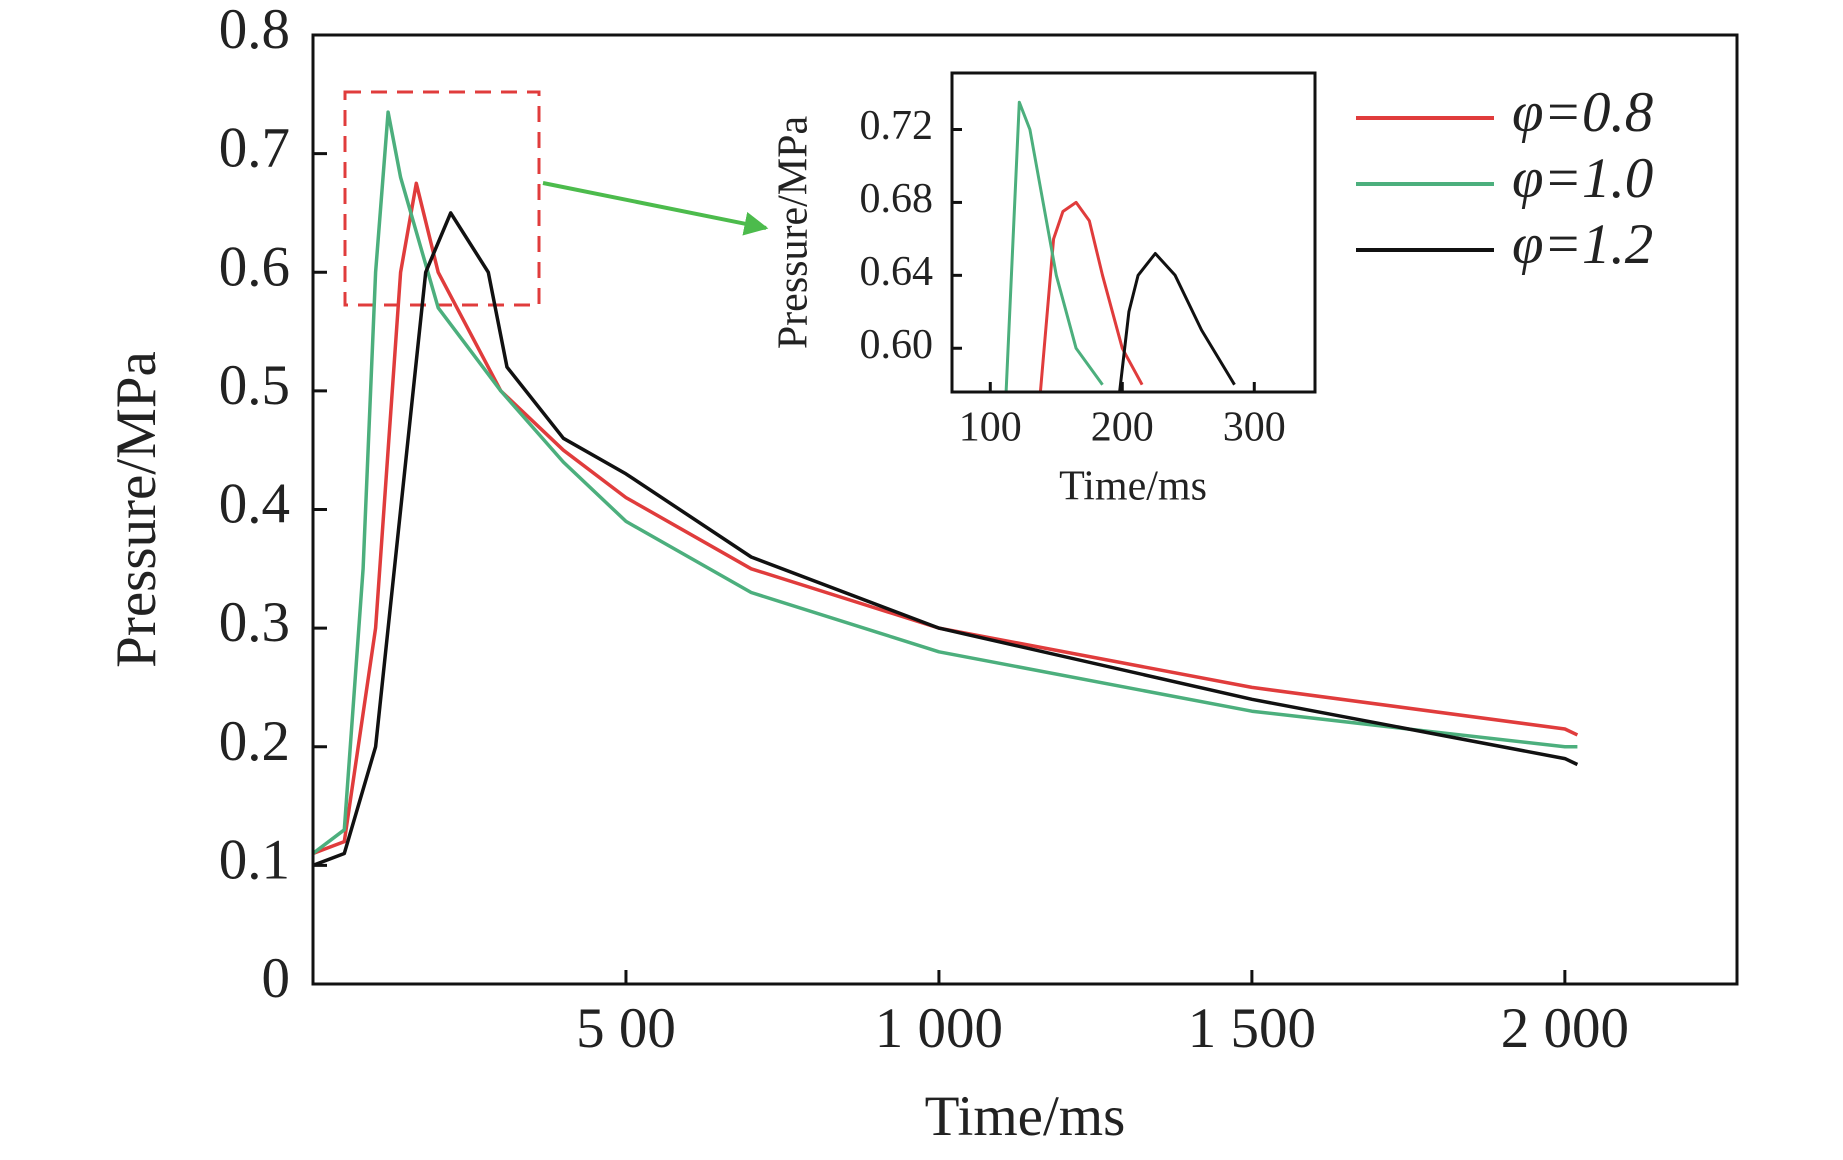 The width and height of the screenshot is (1843, 1160). I want to click on y-tick-label: 0.2, so click(254, 741).